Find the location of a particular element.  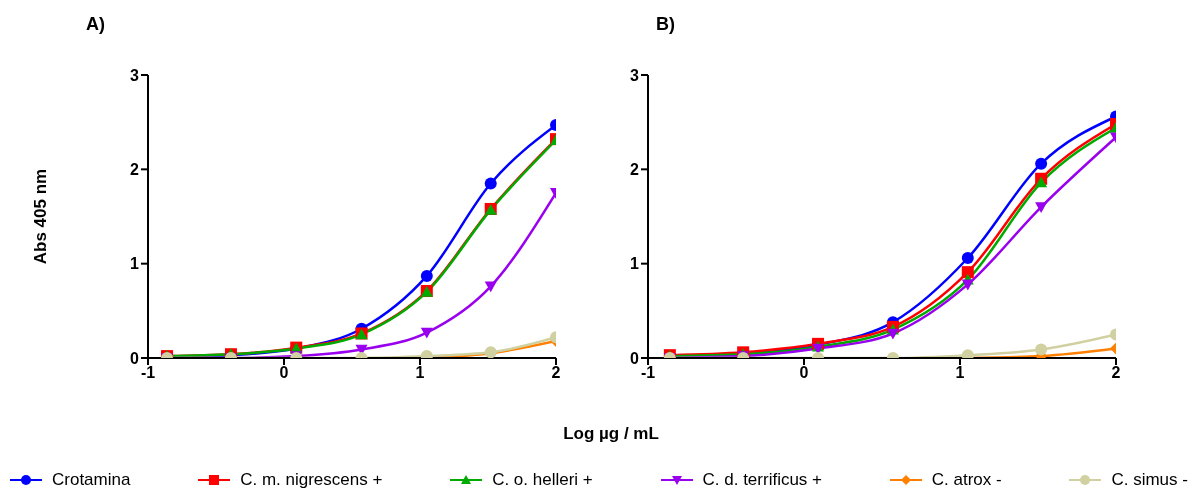

legend-label: Crotamina is located at coordinates (91, 480).